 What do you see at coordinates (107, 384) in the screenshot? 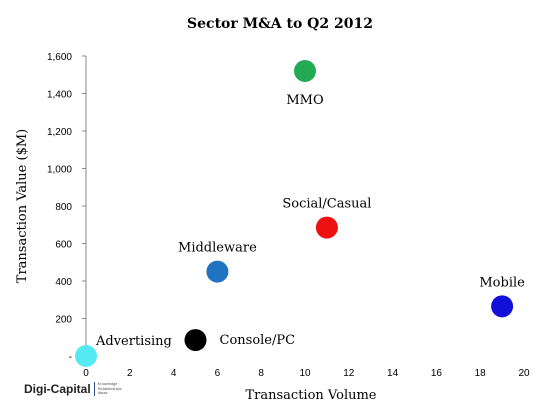
I see `brand-tagline-line: Knowledge` at bounding box center [107, 384].